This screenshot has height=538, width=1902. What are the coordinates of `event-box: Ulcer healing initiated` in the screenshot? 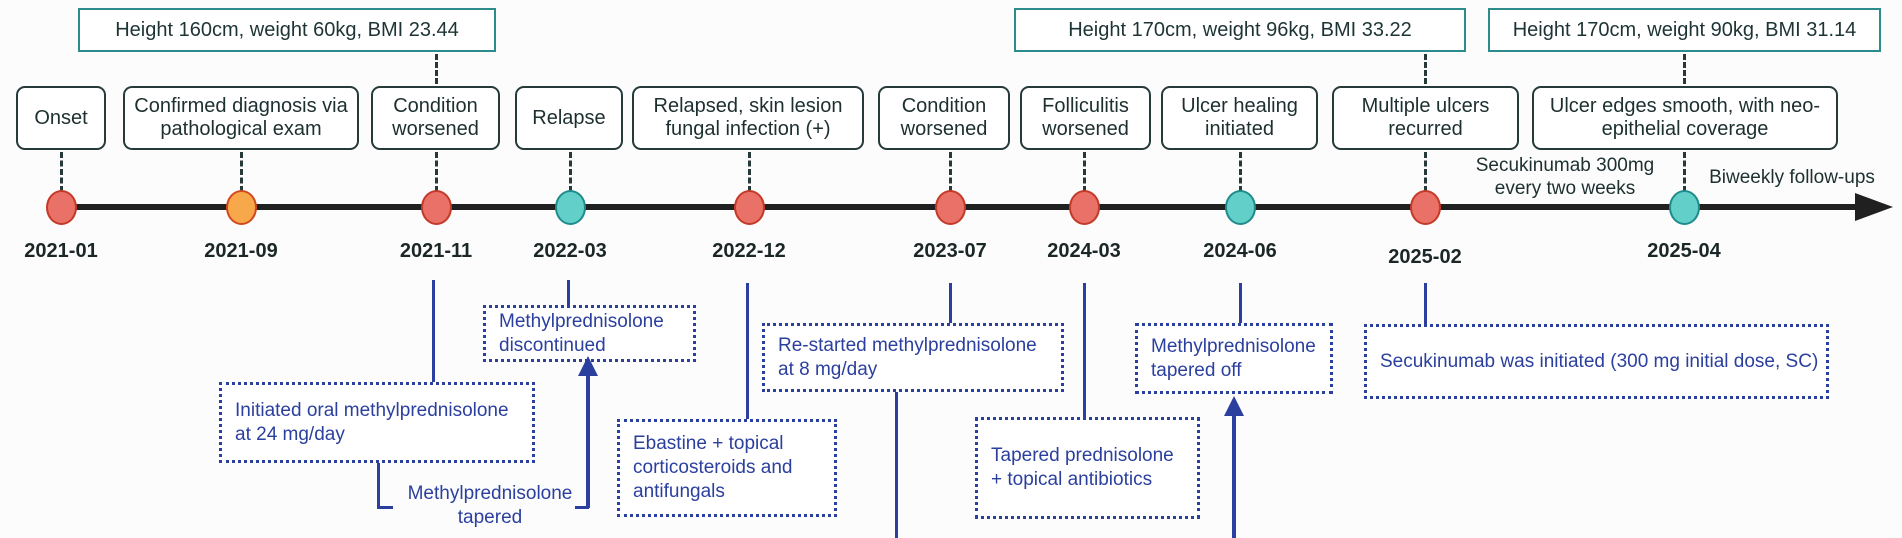 It's located at (1239, 118).